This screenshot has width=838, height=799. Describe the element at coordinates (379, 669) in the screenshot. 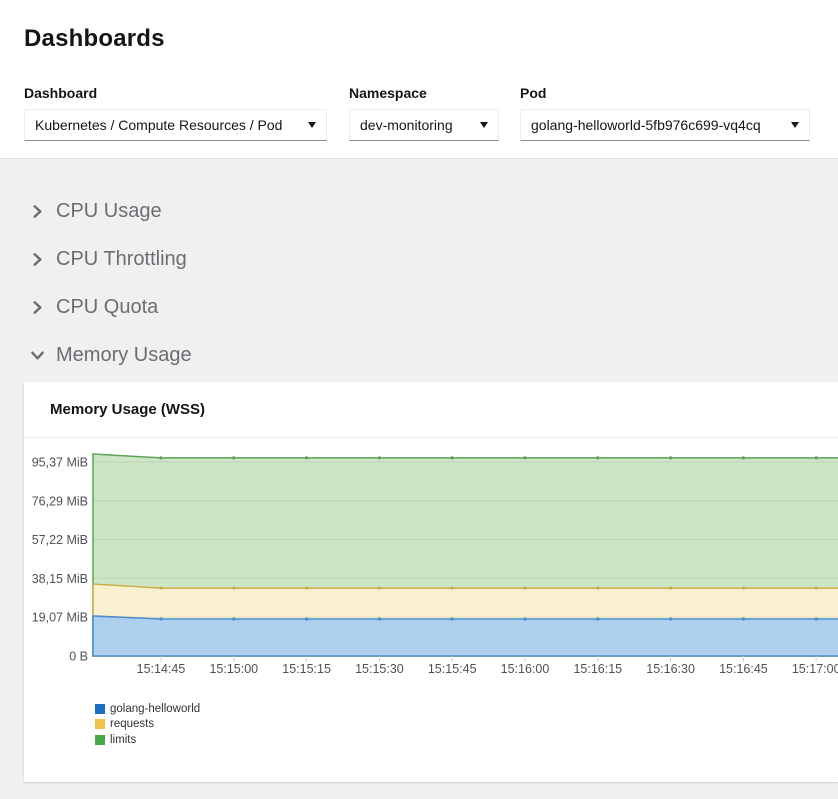

I see `x-axis-label: 15:15:30` at that location.